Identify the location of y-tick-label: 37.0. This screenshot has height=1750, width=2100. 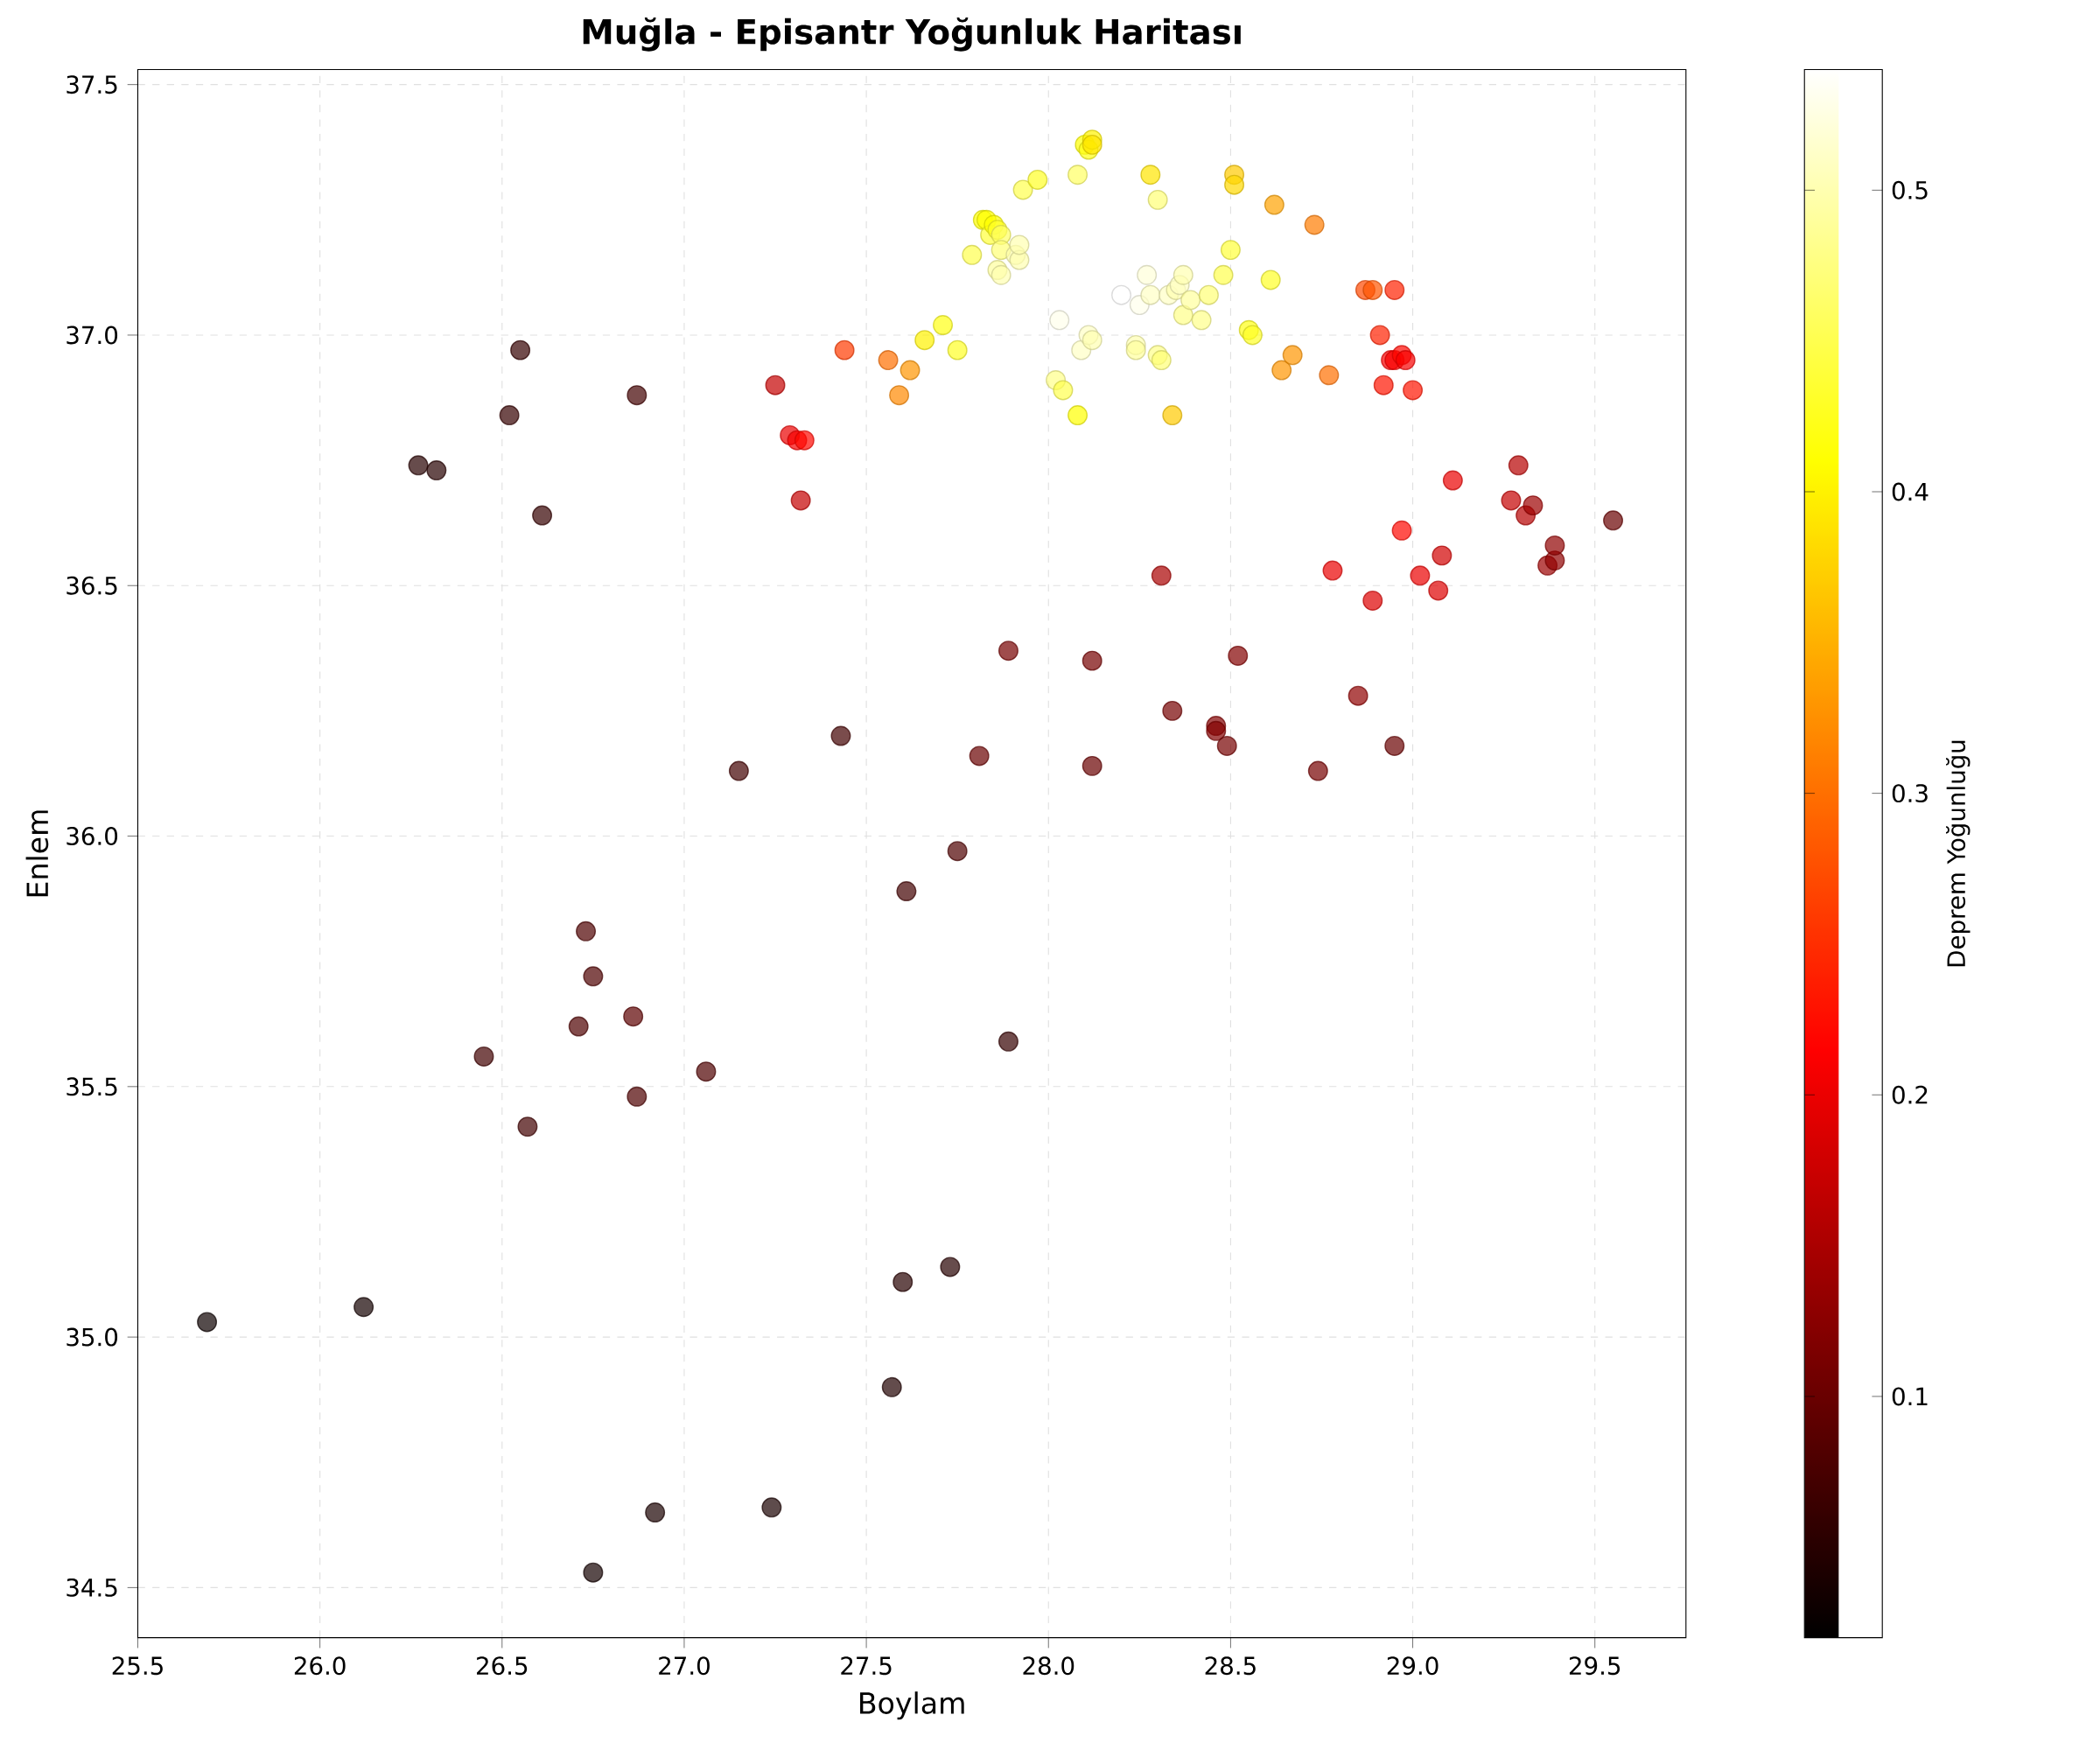
(92, 335).